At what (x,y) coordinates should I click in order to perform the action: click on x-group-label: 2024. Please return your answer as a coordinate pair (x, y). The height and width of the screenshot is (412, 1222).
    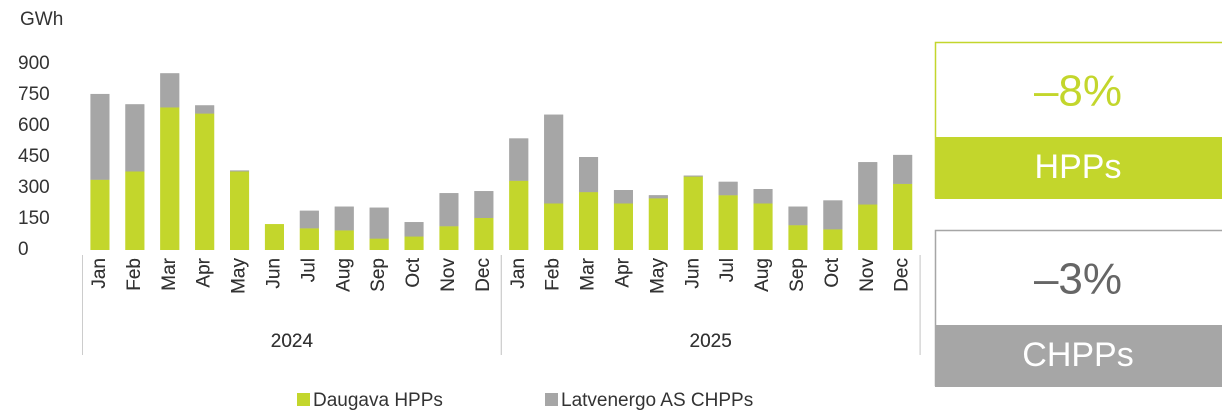
    Looking at the image, I should click on (292, 341).